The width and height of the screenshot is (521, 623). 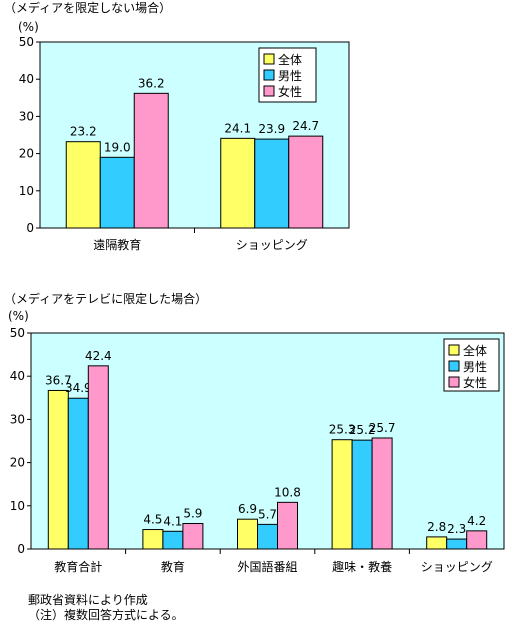 I want to click on chart2-data-label: 4.1, so click(x=172, y=521).